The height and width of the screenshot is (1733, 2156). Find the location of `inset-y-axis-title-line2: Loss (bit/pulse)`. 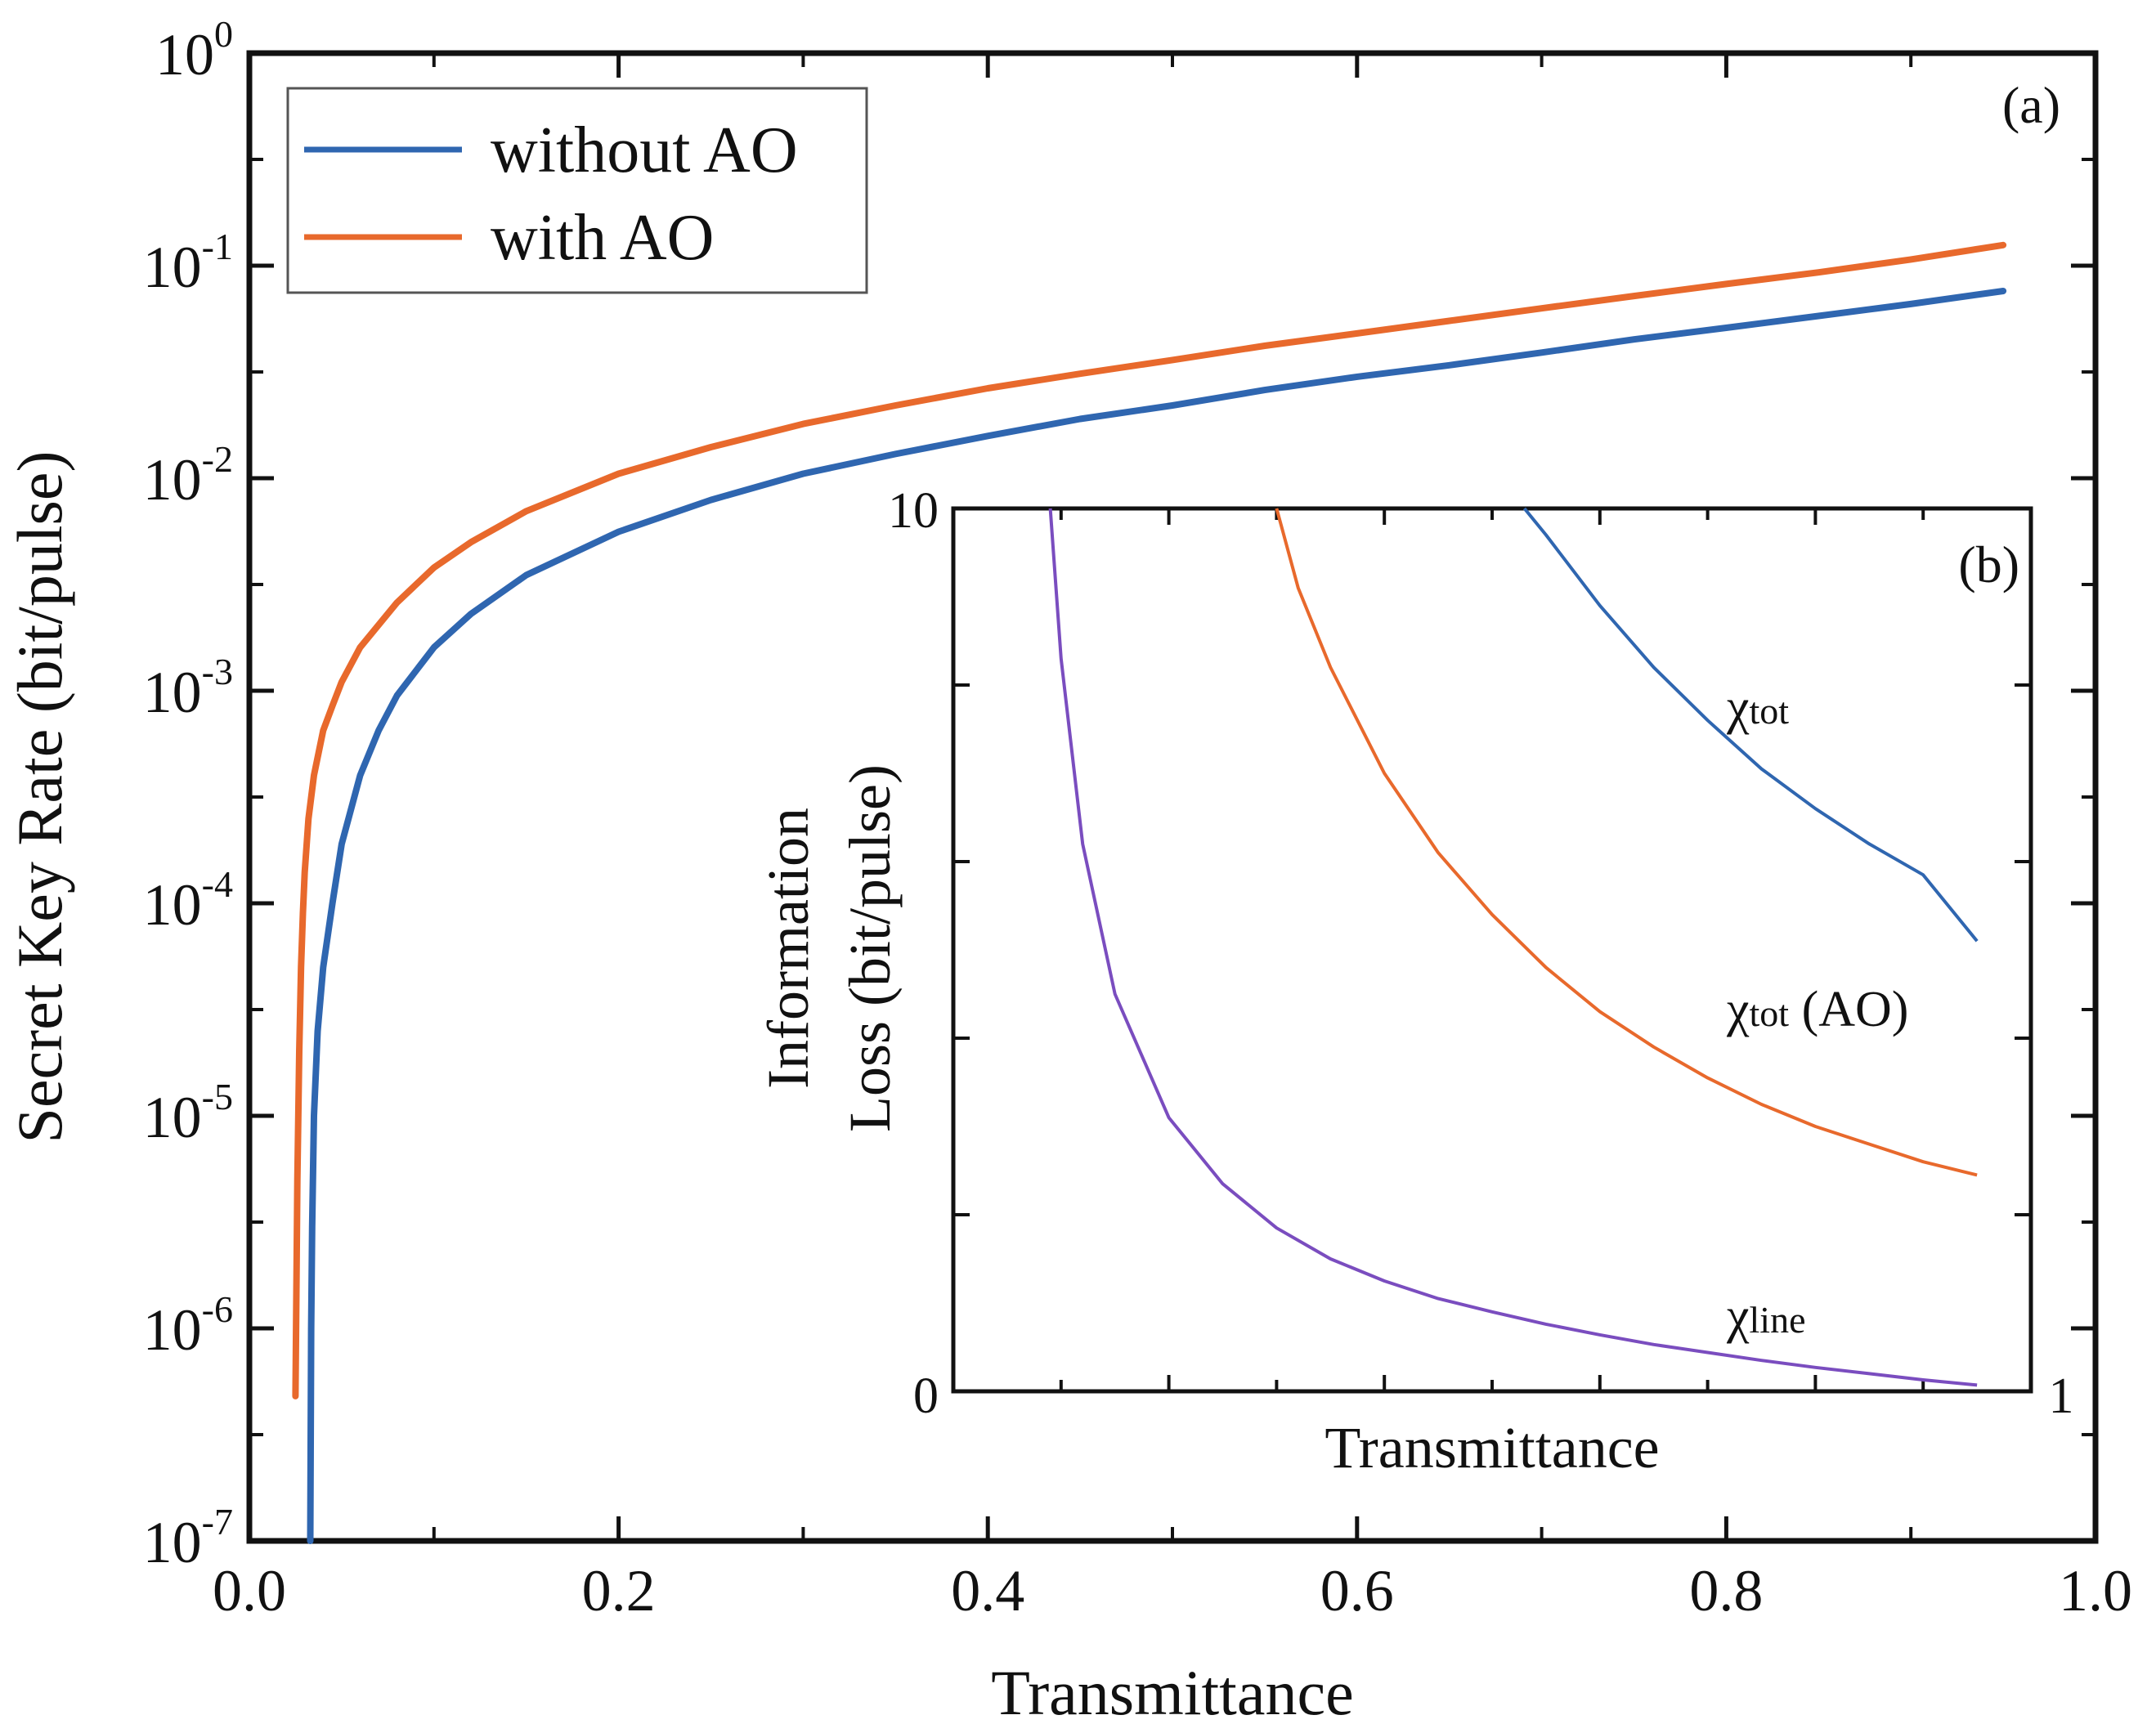

inset-y-axis-title-line2: Loss (bit/pulse) is located at coordinates (870, 948).